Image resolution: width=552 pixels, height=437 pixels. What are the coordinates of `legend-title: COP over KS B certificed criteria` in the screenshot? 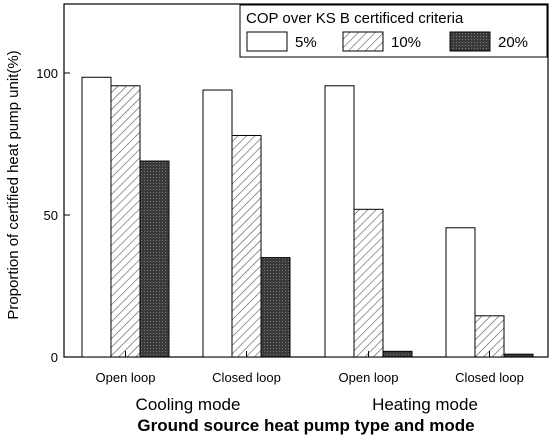 It's located at (355, 18).